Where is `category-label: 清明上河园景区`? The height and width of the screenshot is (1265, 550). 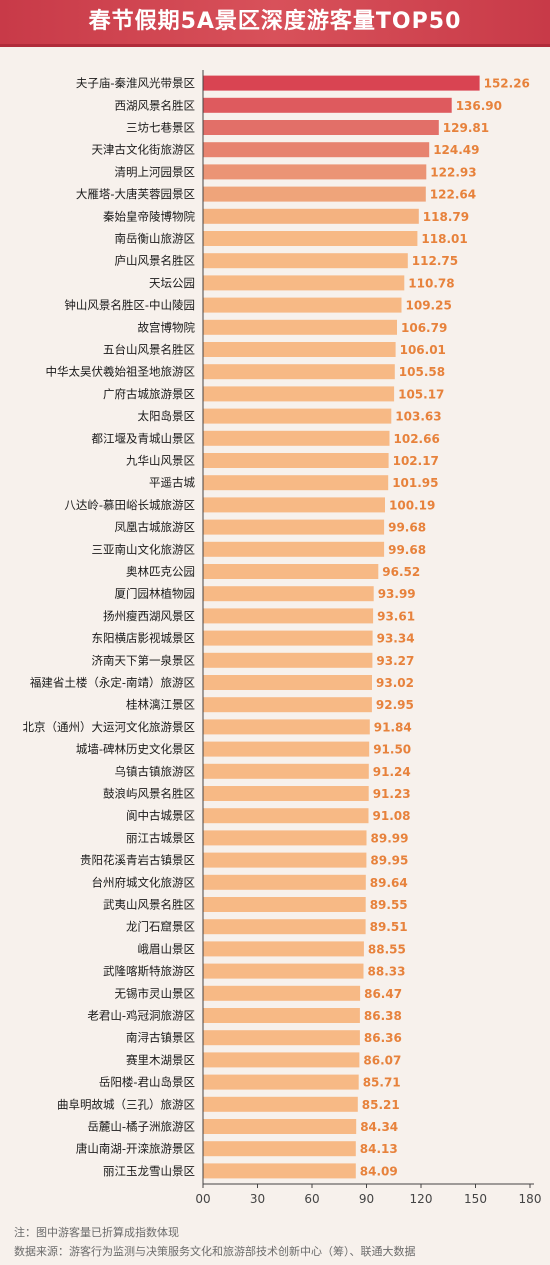 category-label: 清明上河园景区 is located at coordinates (155, 172).